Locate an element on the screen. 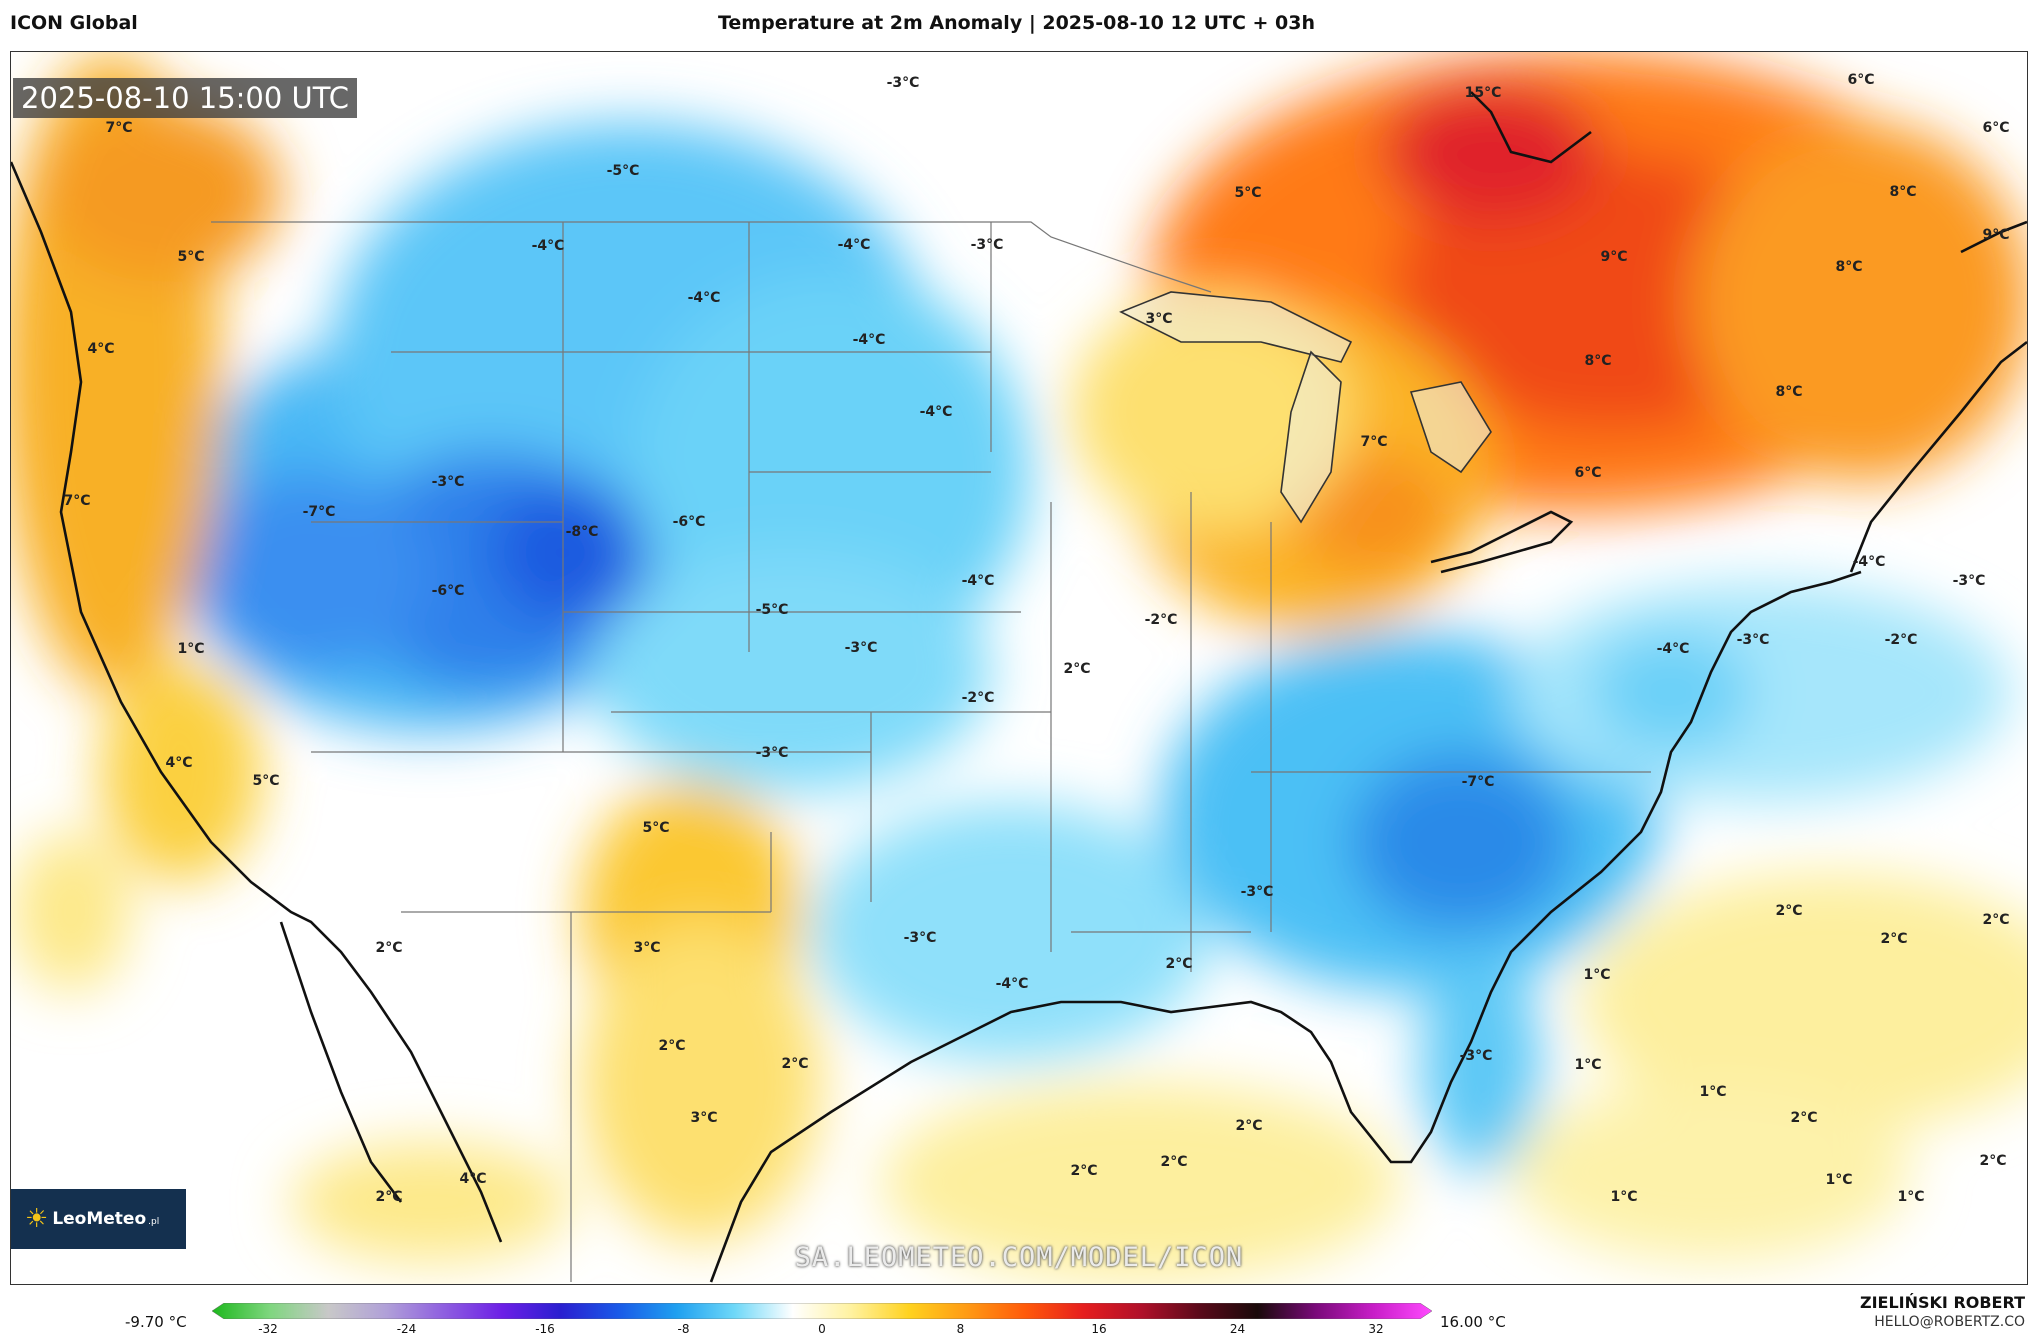 The height and width of the screenshot is (1338, 2033). model-name: ICON Global is located at coordinates (74, 23).